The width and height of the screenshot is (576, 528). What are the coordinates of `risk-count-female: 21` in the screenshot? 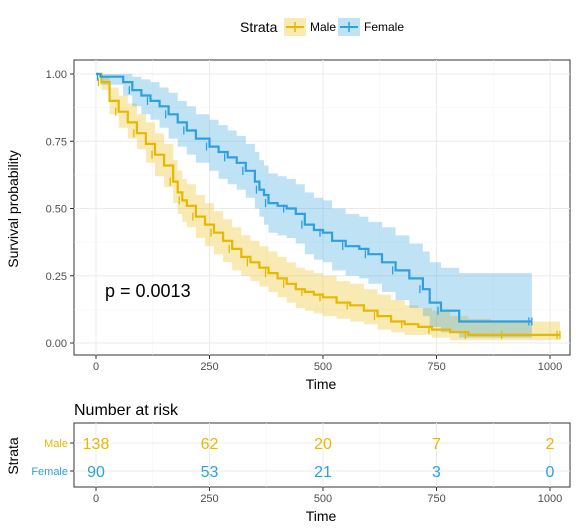 It's located at (323, 472).